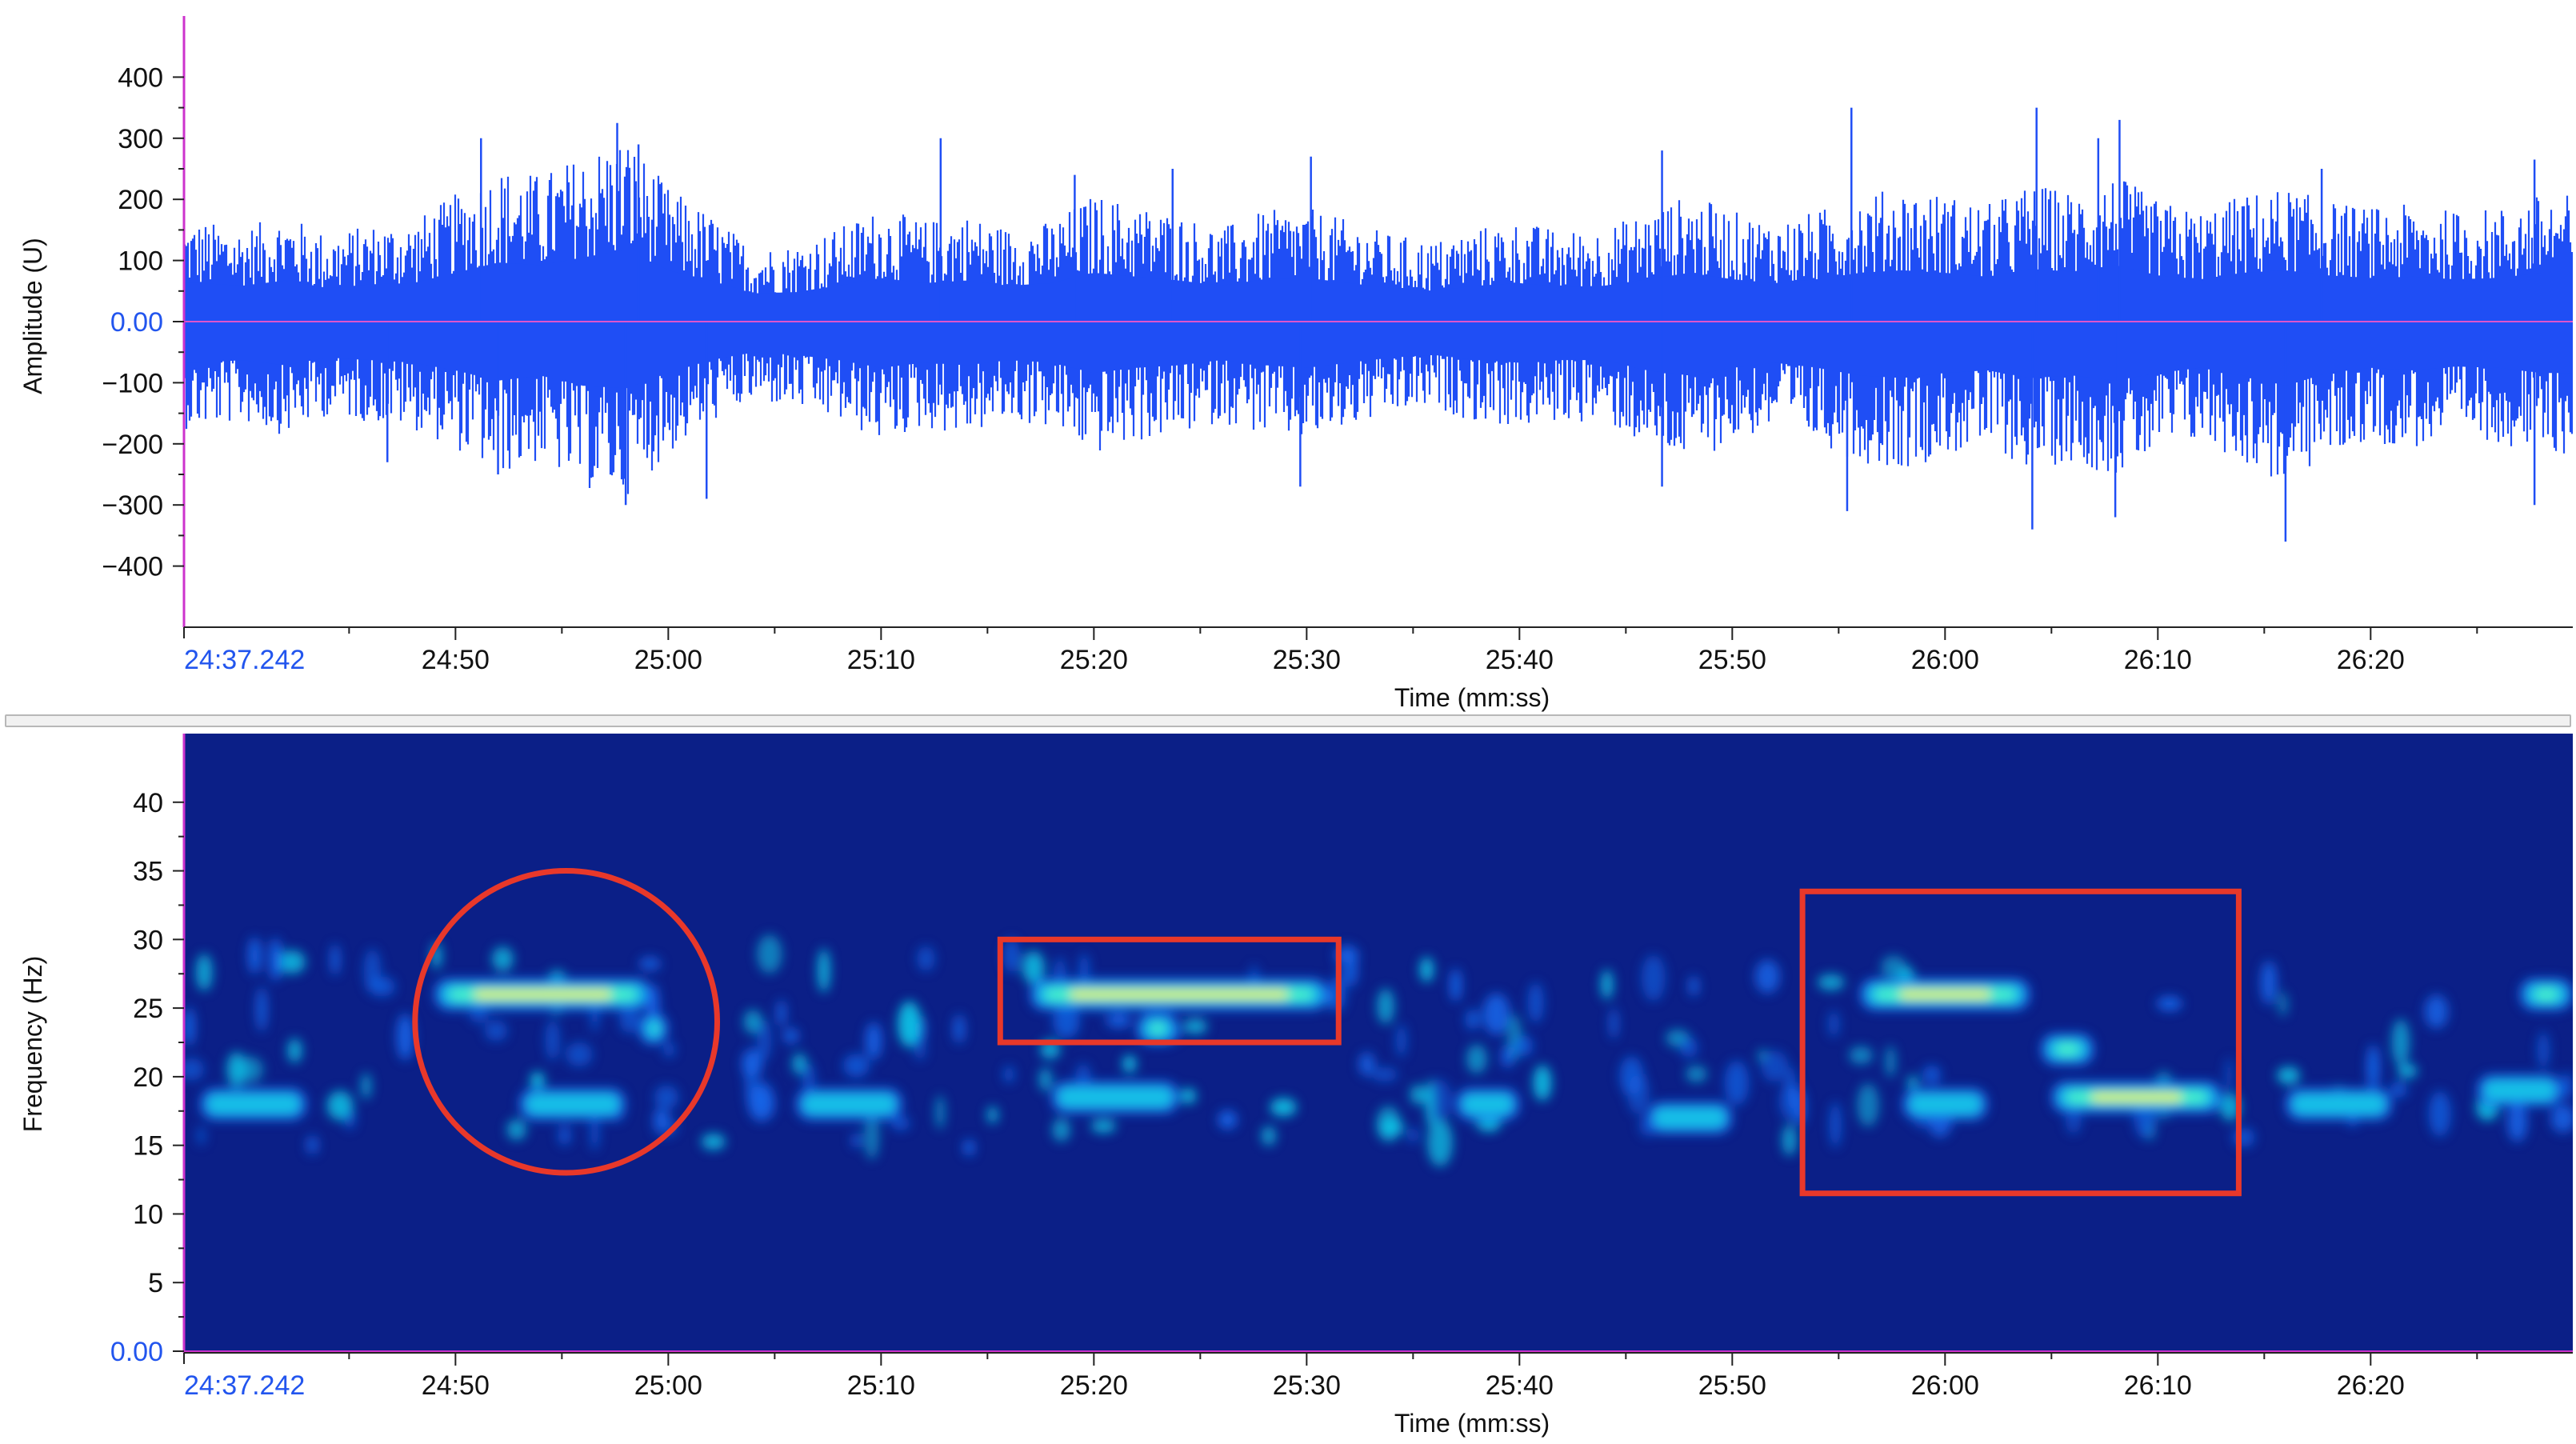  I want to click on x-tick-label: 26:10, so click(2158, 1385).